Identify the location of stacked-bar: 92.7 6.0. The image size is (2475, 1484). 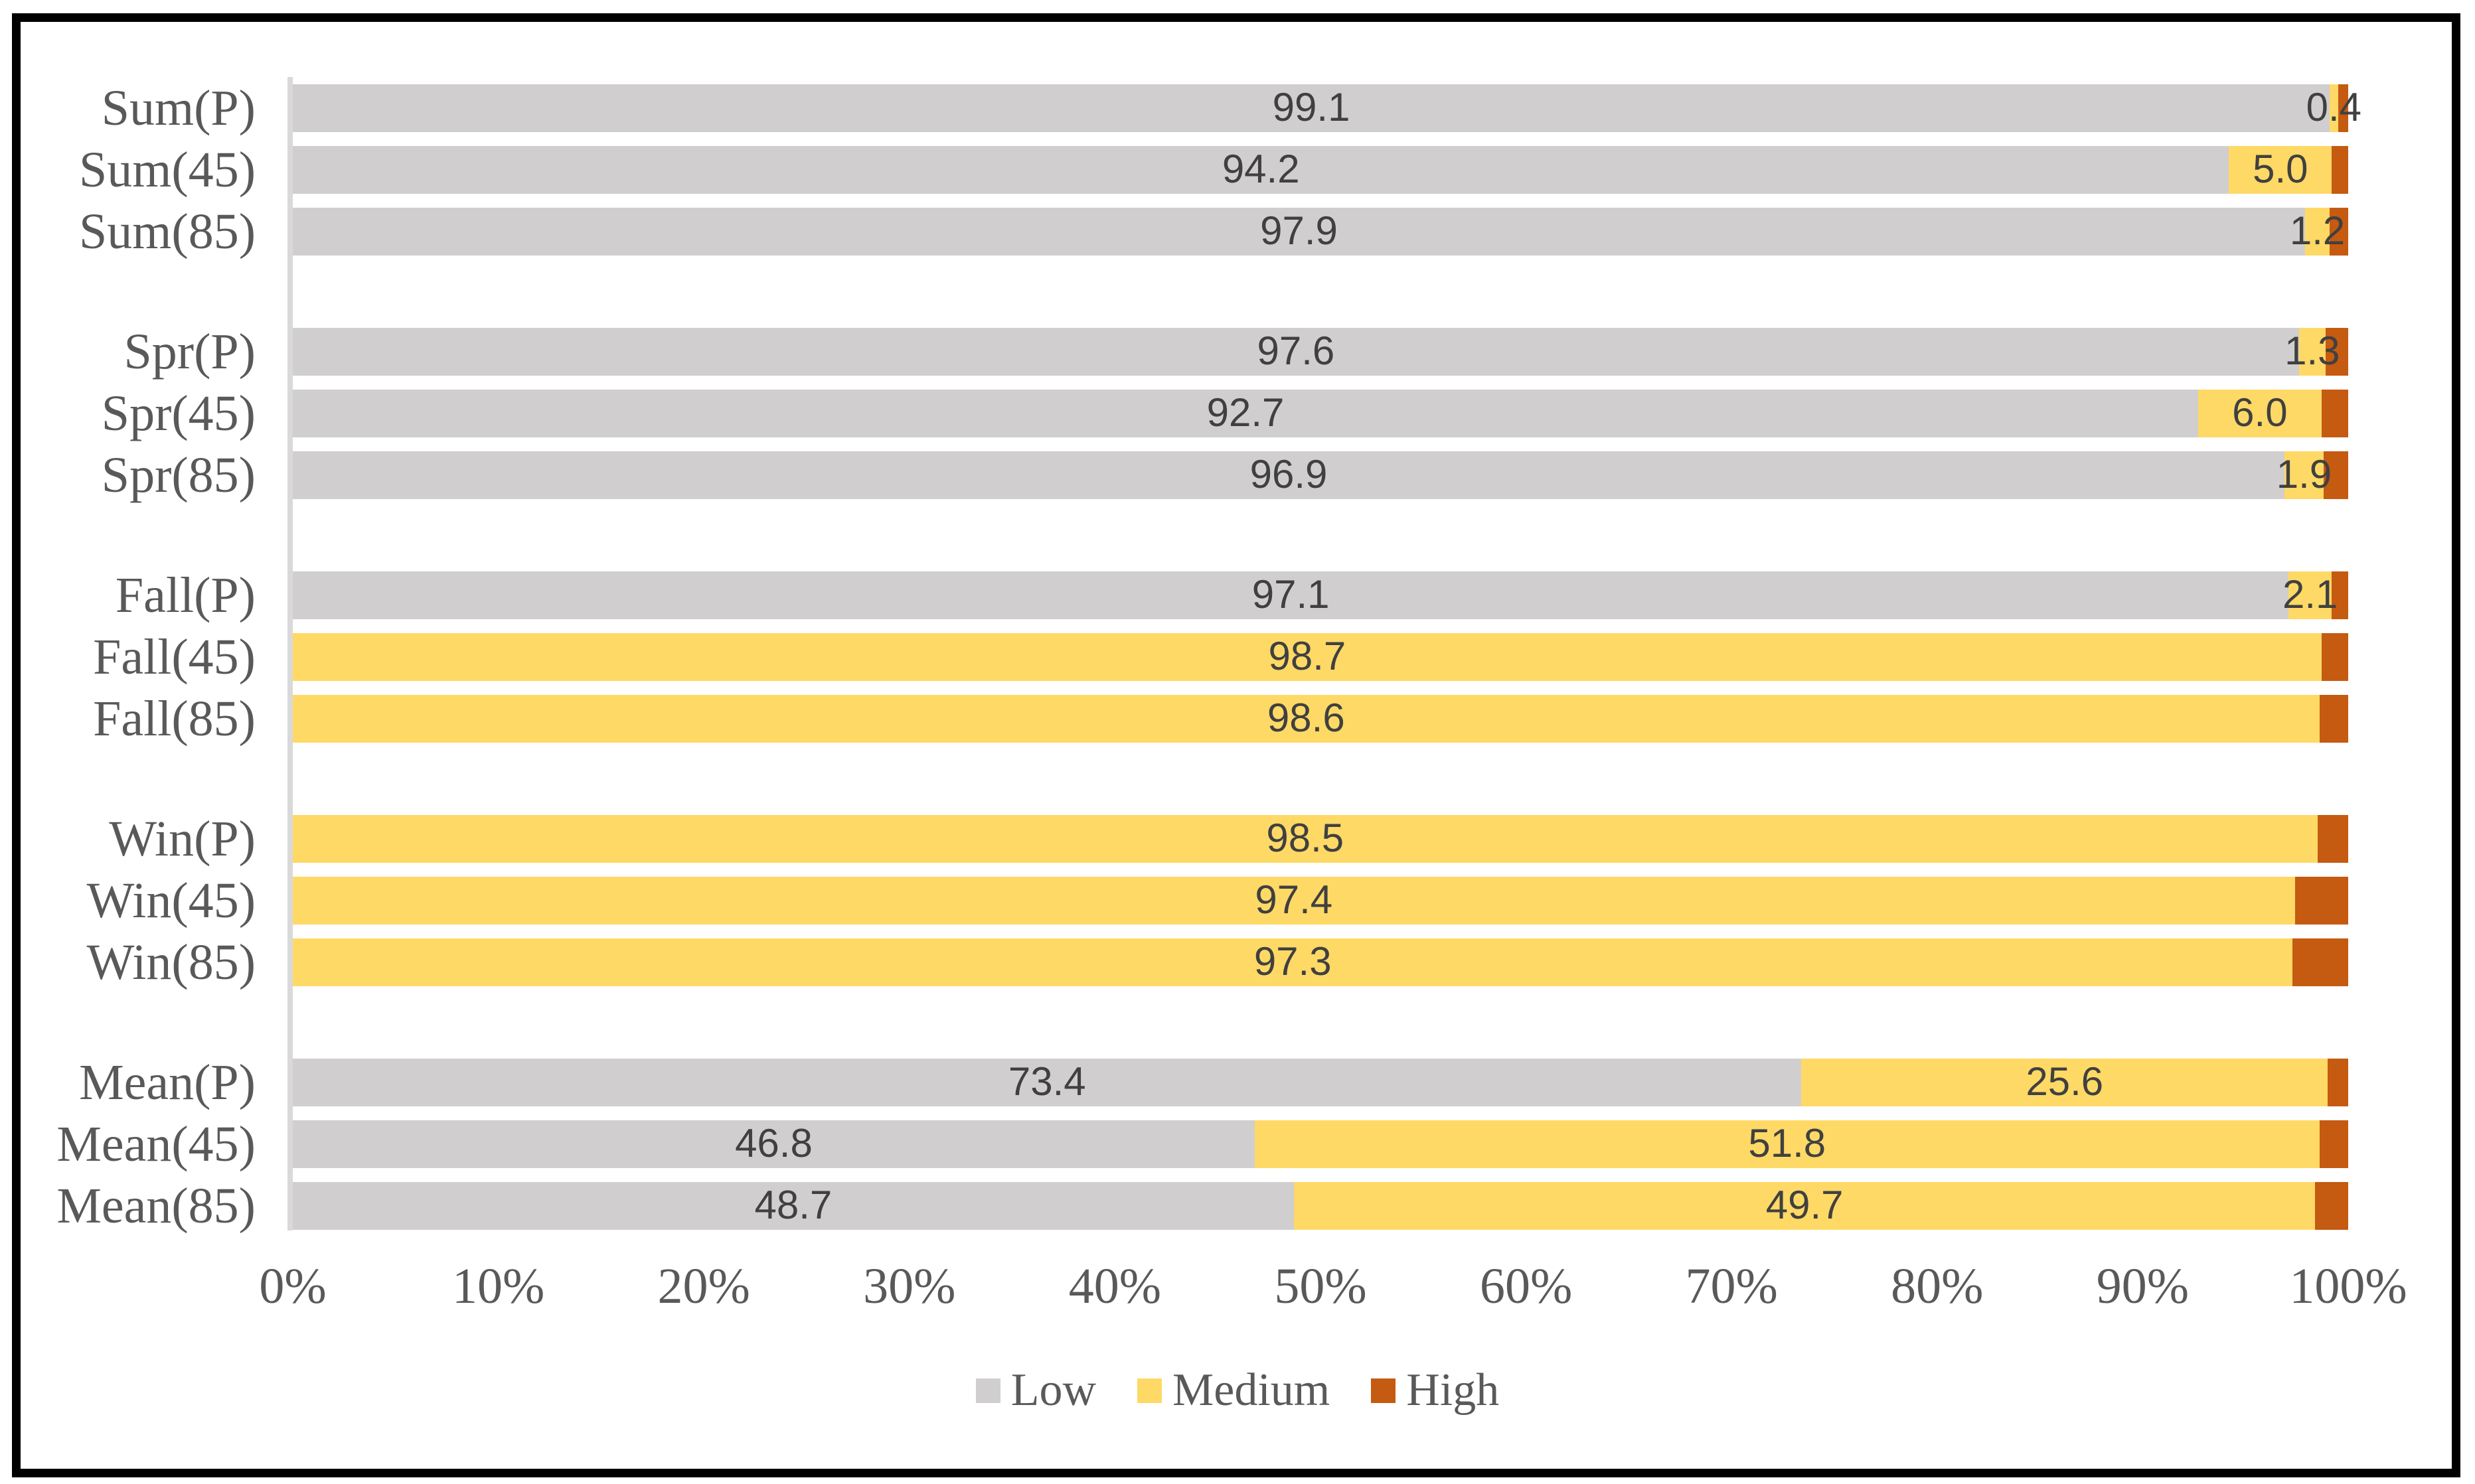
(1320, 413).